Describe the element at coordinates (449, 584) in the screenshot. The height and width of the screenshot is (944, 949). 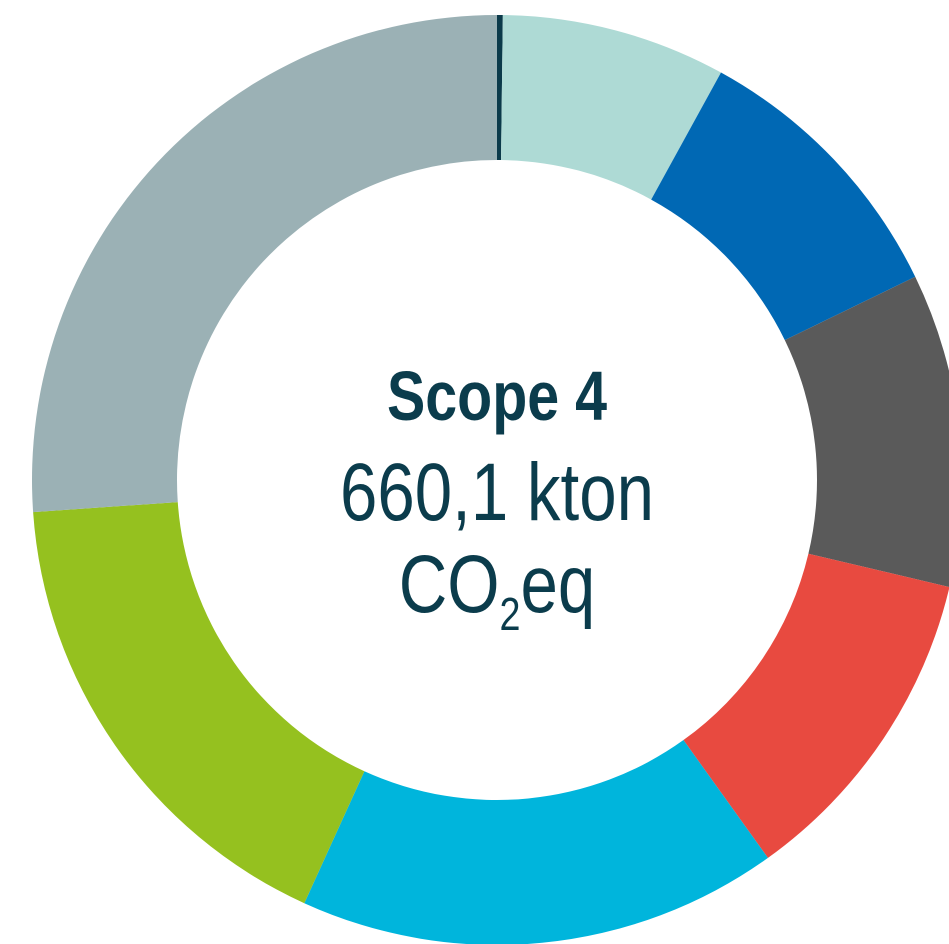
I see `unit-part: CO` at that location.